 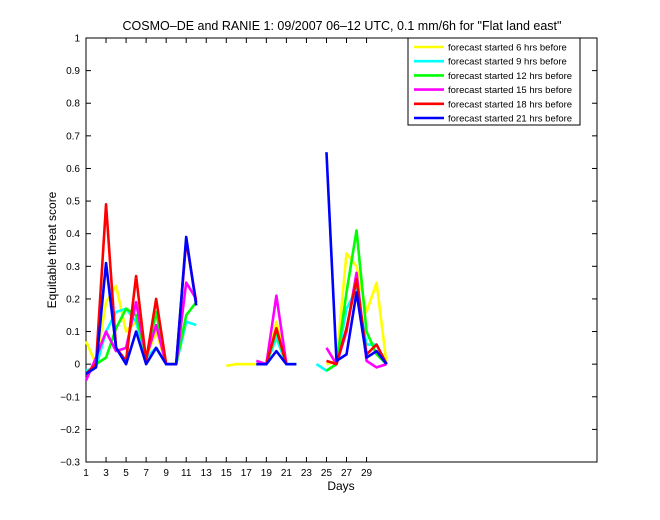 I want to click on y-tick-label: −0.1, so click(x=70, y=397).